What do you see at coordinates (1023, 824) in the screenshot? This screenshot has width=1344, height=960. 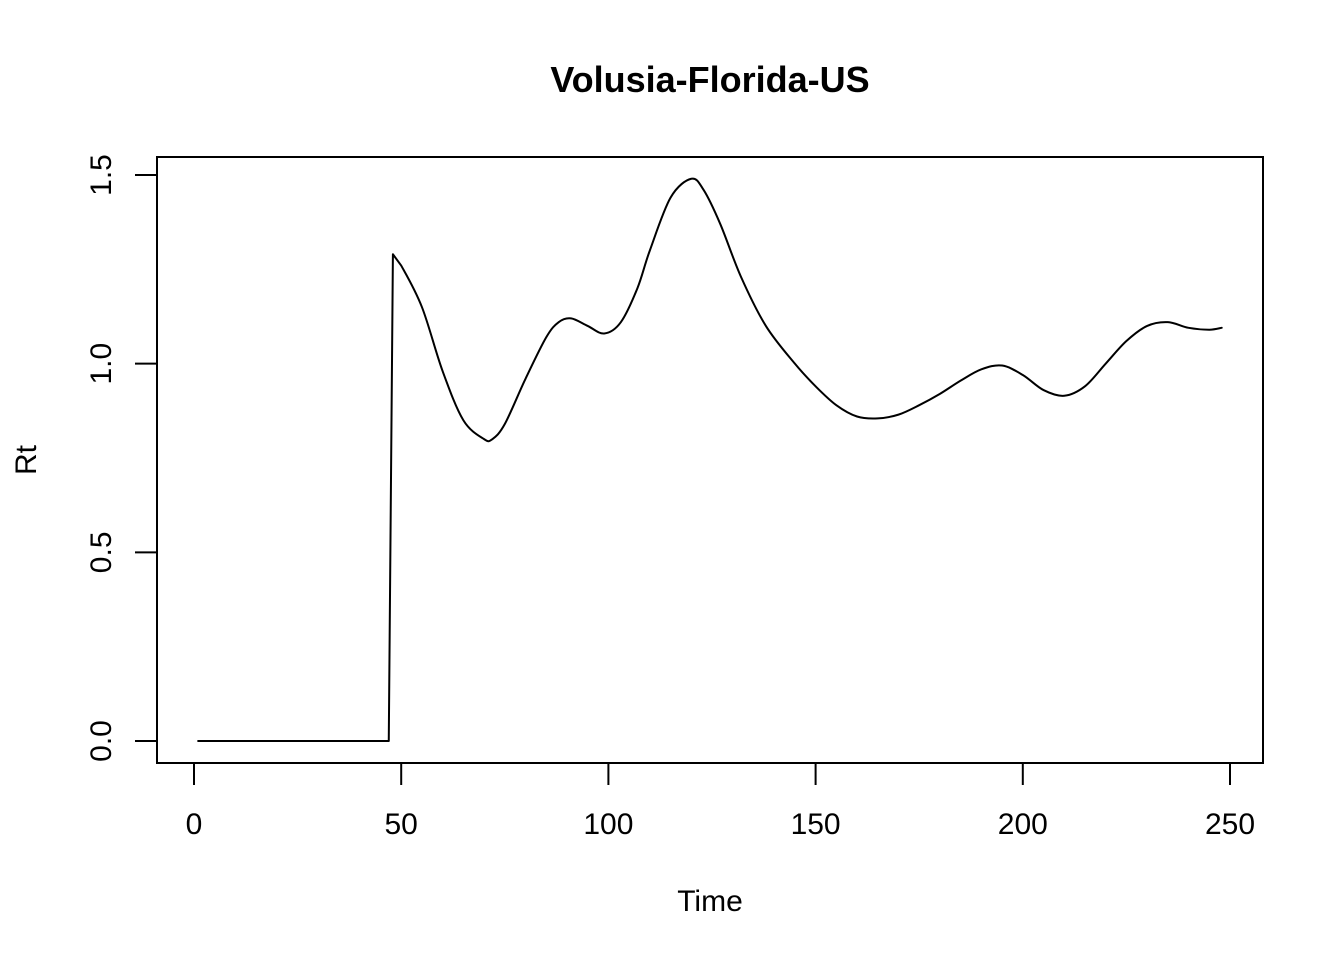 I see `x-tick-label: 200` at bounding box center [1023, 824].